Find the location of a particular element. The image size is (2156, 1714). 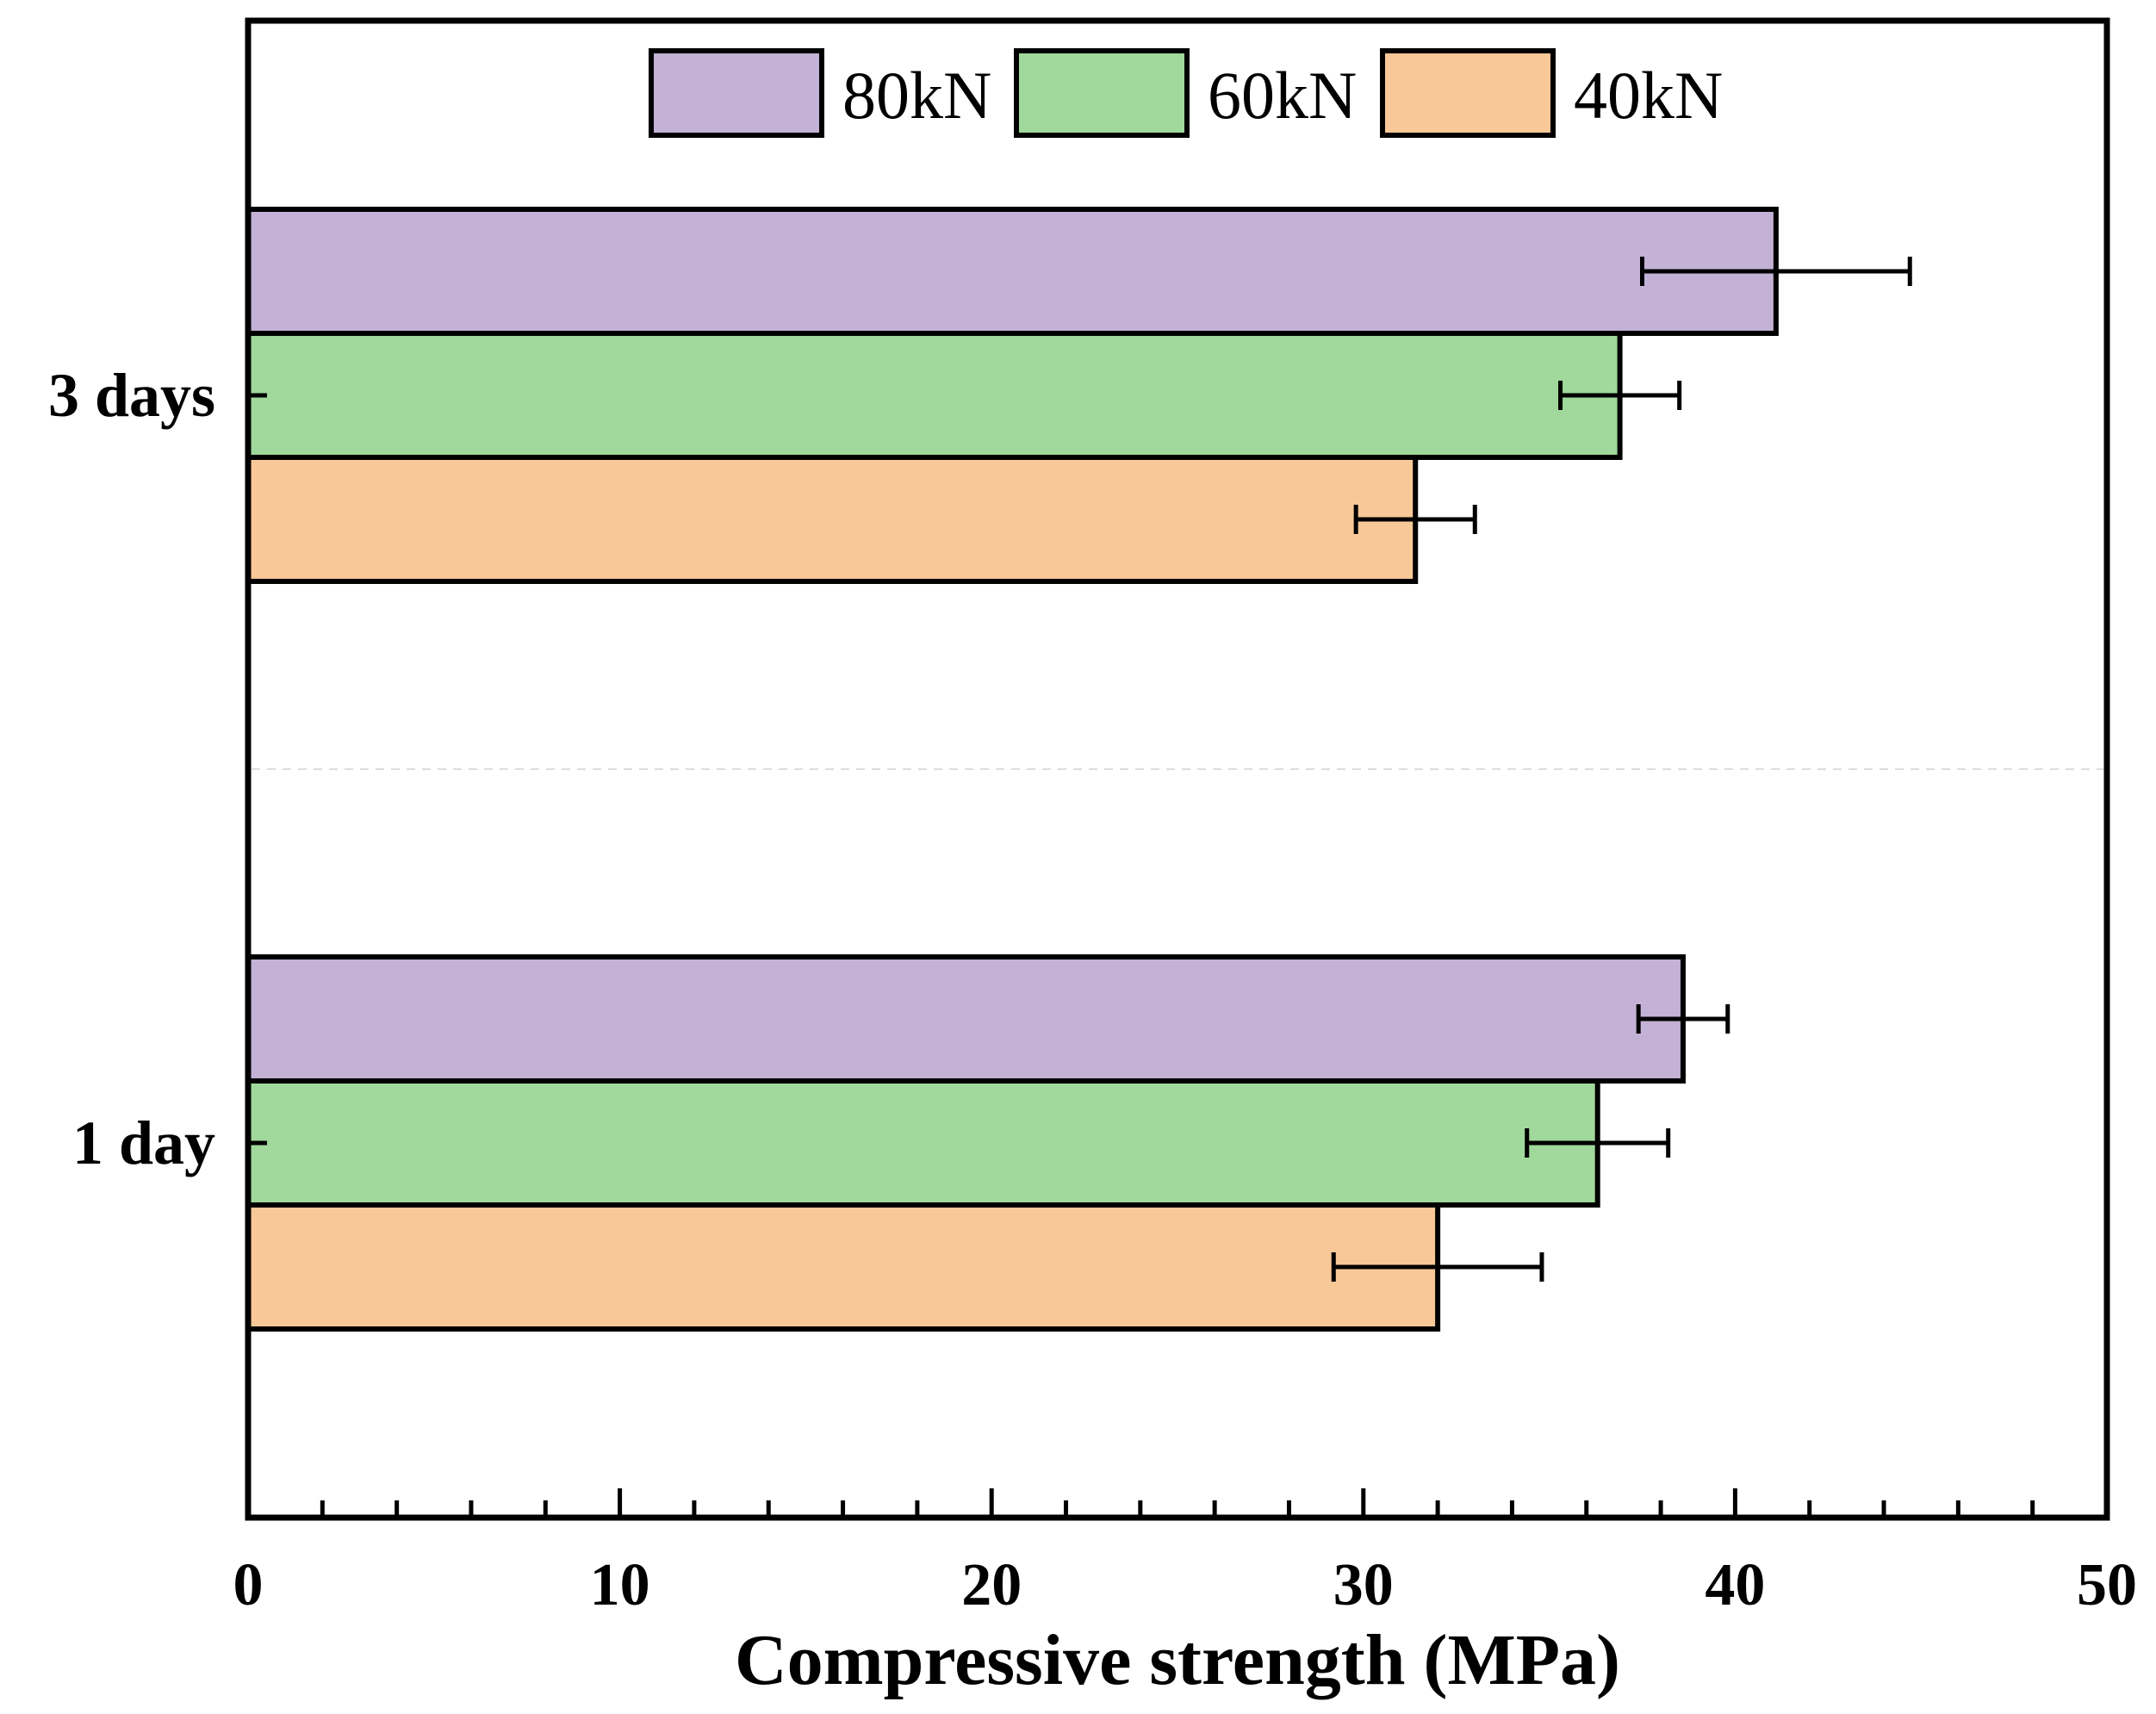

x-axis-title: Compressive strength (MPa) is located at coordinates (1177, 1660).